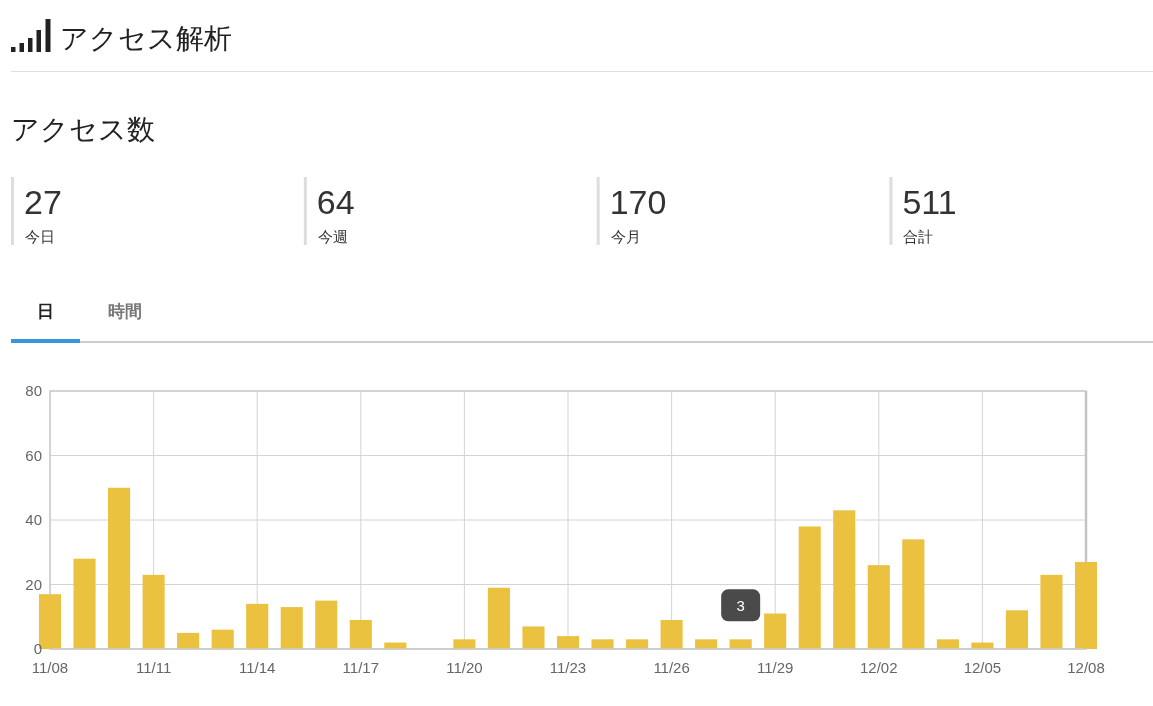  Describe the element at coordinates (638, 202) in the screenshot. I see `data-label: 170` at that location.